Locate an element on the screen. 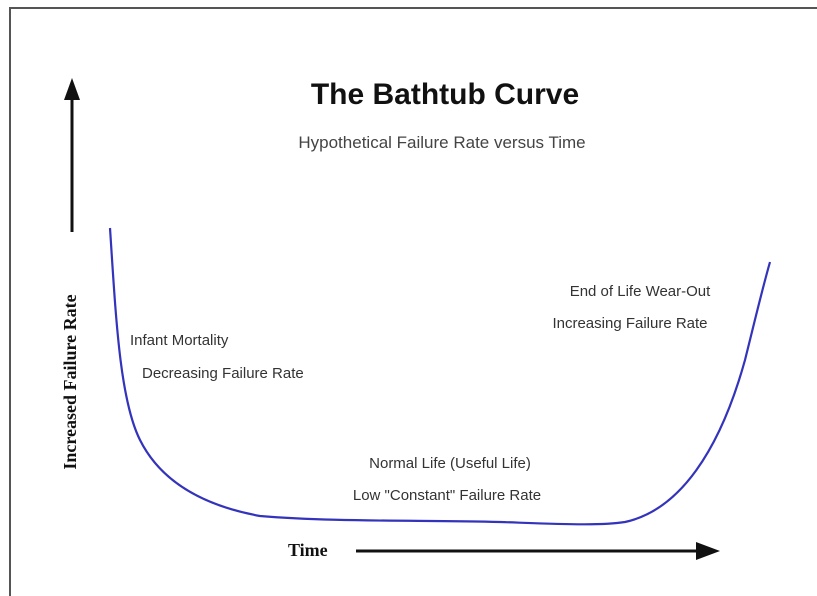  subtitle: Hypothetical Failure Rate versus Time is located at coordinates (441, 142).